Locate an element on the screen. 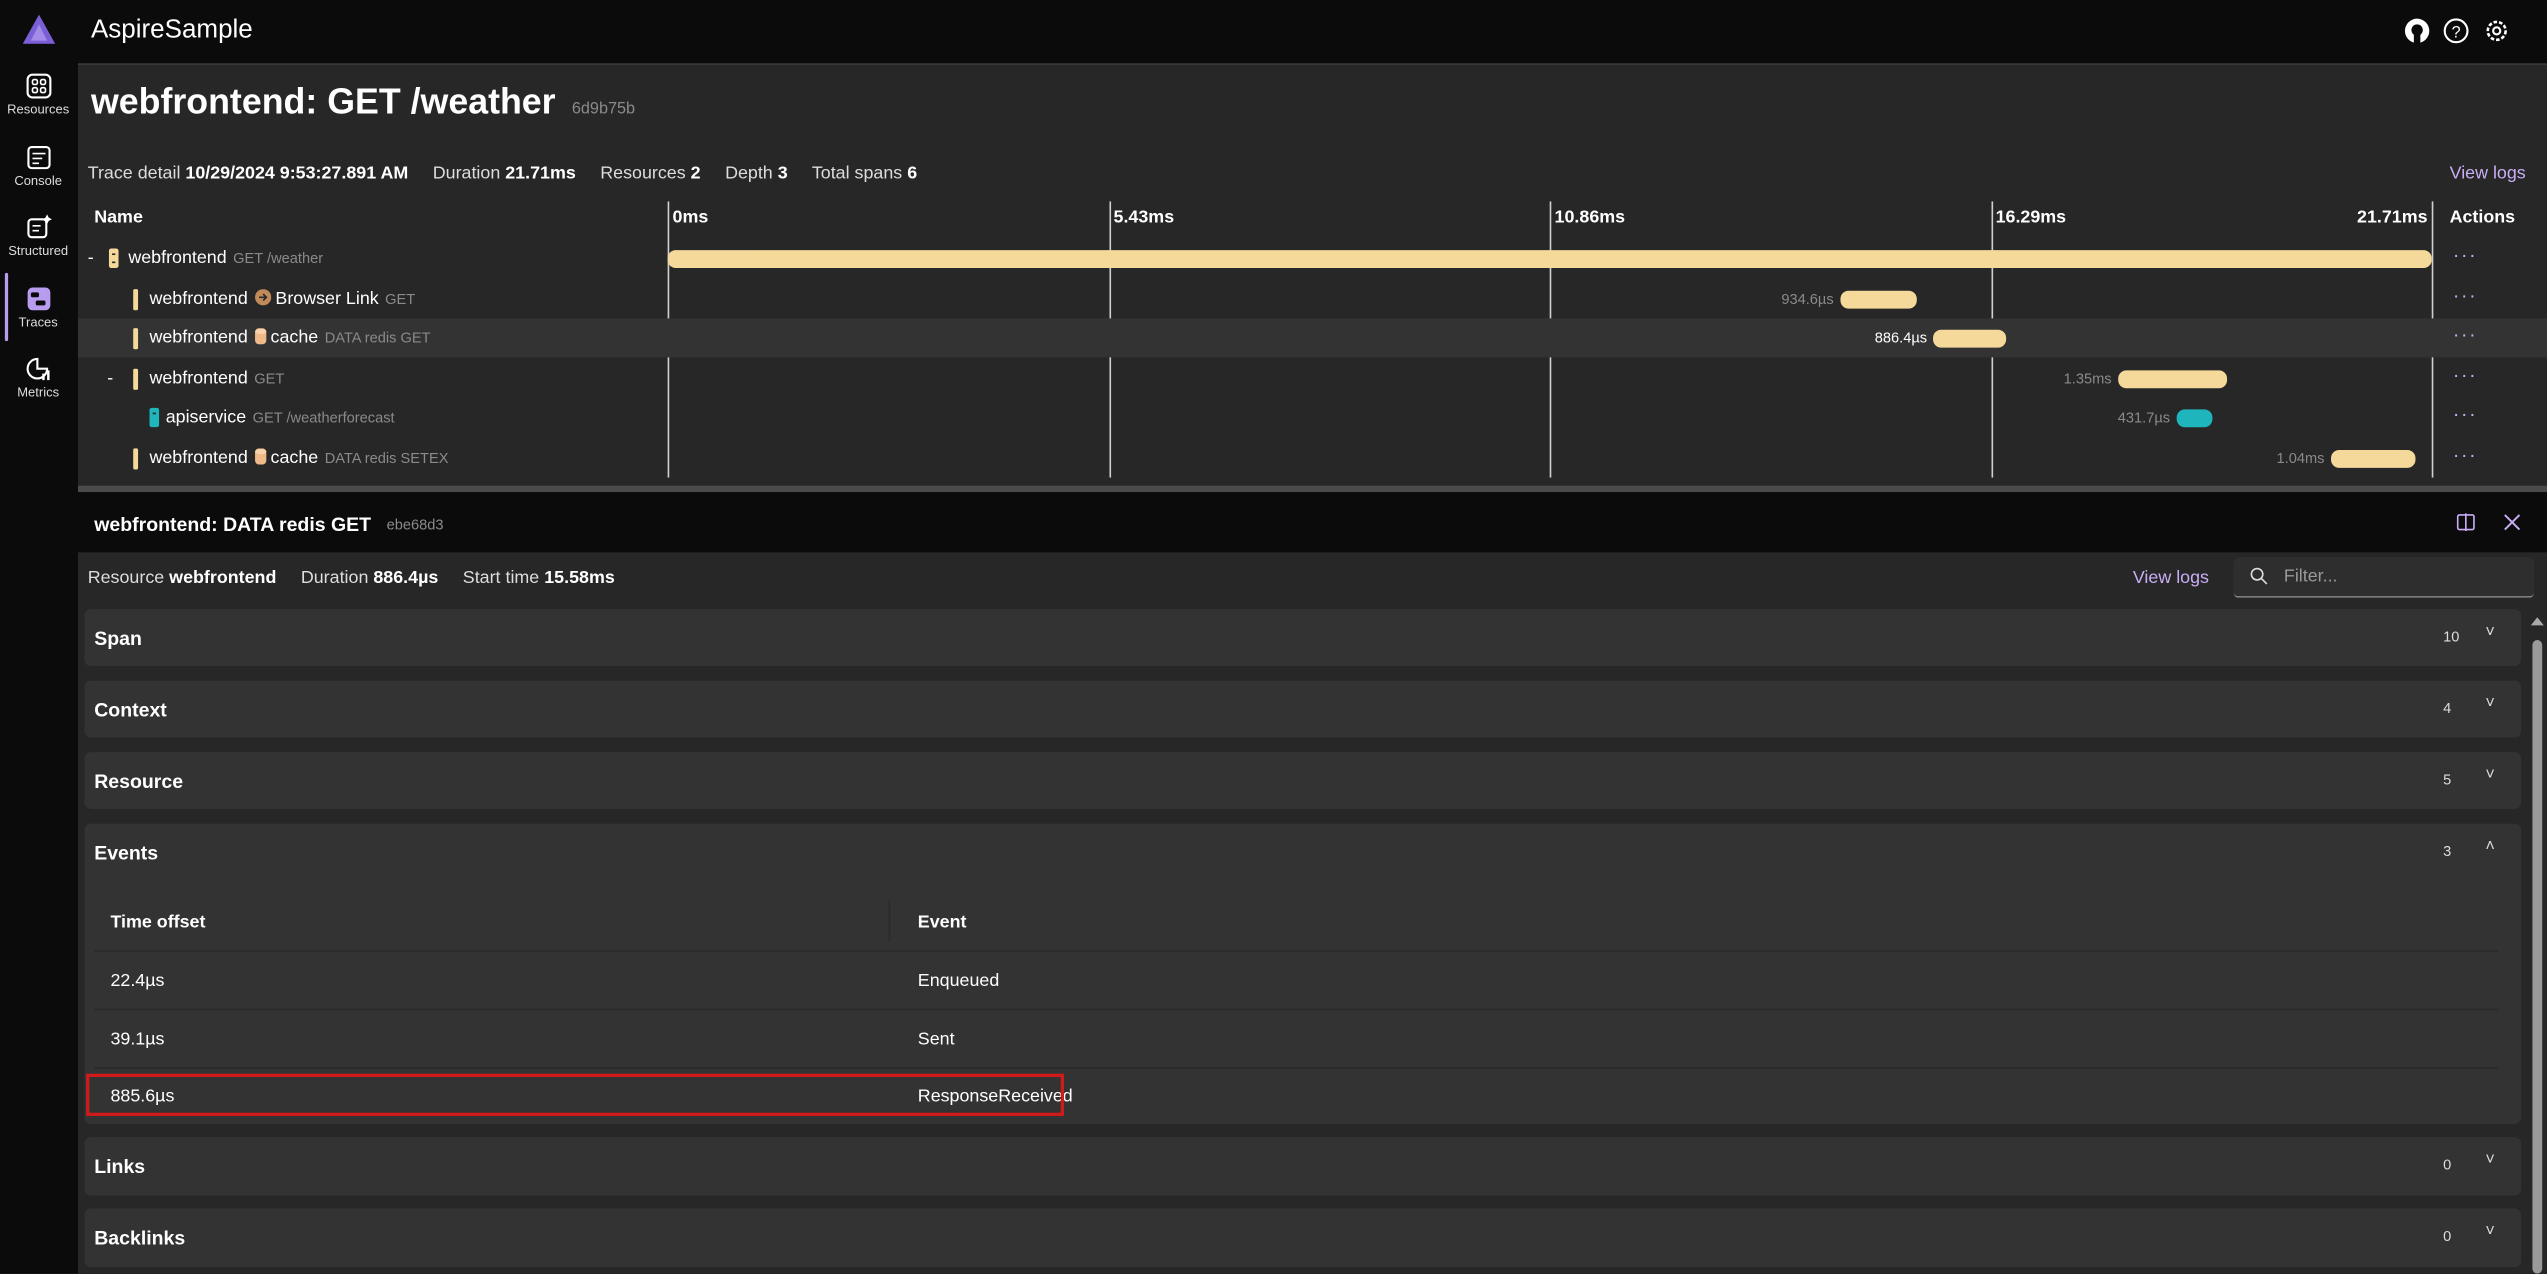  column-header-name: Name is located at coordinates (118, 217).